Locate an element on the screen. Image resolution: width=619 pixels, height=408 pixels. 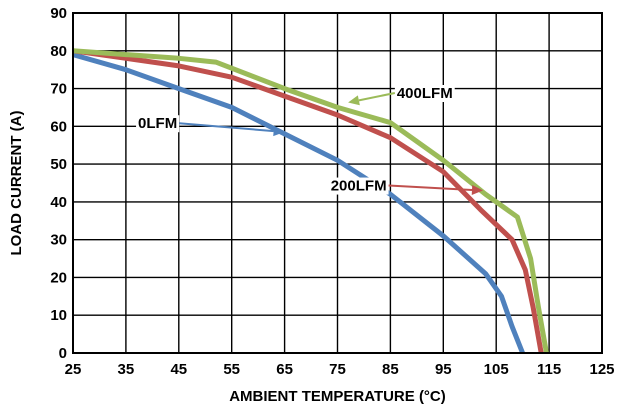
annotation-label-0lfm: 0LFM is located at coordinates (157, 123).